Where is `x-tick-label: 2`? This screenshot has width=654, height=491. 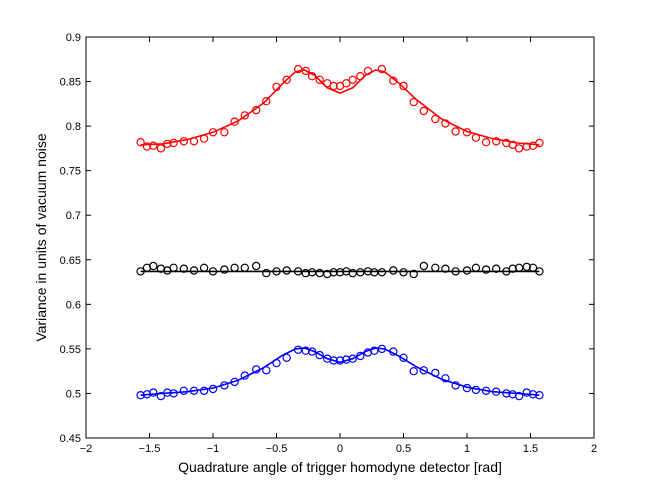
x-tick-label: 2 is located at coordinates (594, 449).